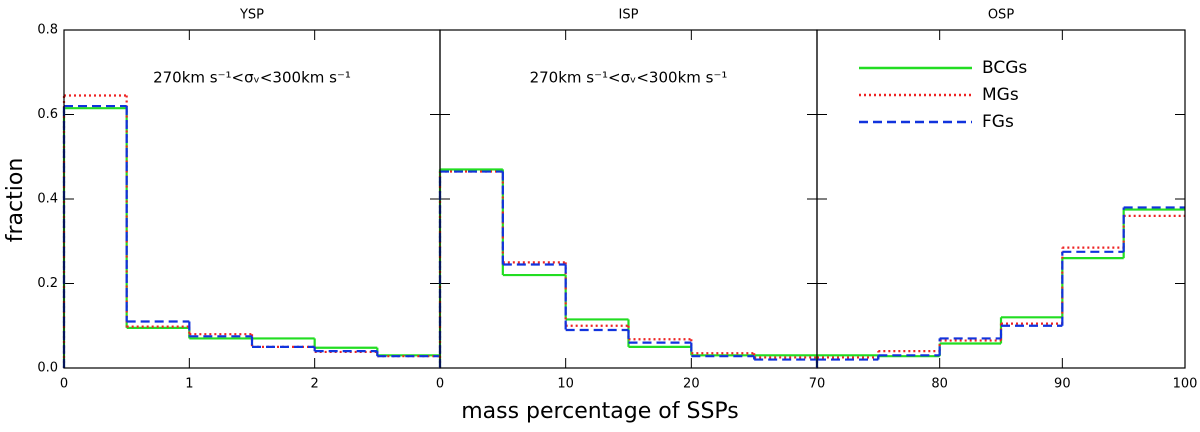 Image resolution: width=1200 pixels, height=432 pixels. I want to click on y-axis-label: fraction, so click(15, 200).